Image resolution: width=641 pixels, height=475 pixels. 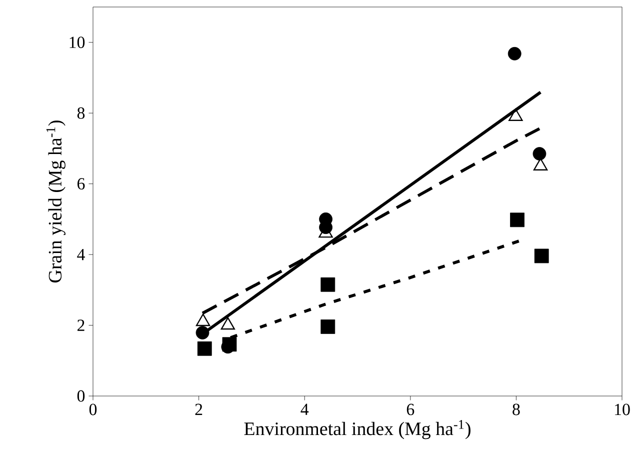 I want to click on x-tick-label: 8, so click(x=516, y=410).